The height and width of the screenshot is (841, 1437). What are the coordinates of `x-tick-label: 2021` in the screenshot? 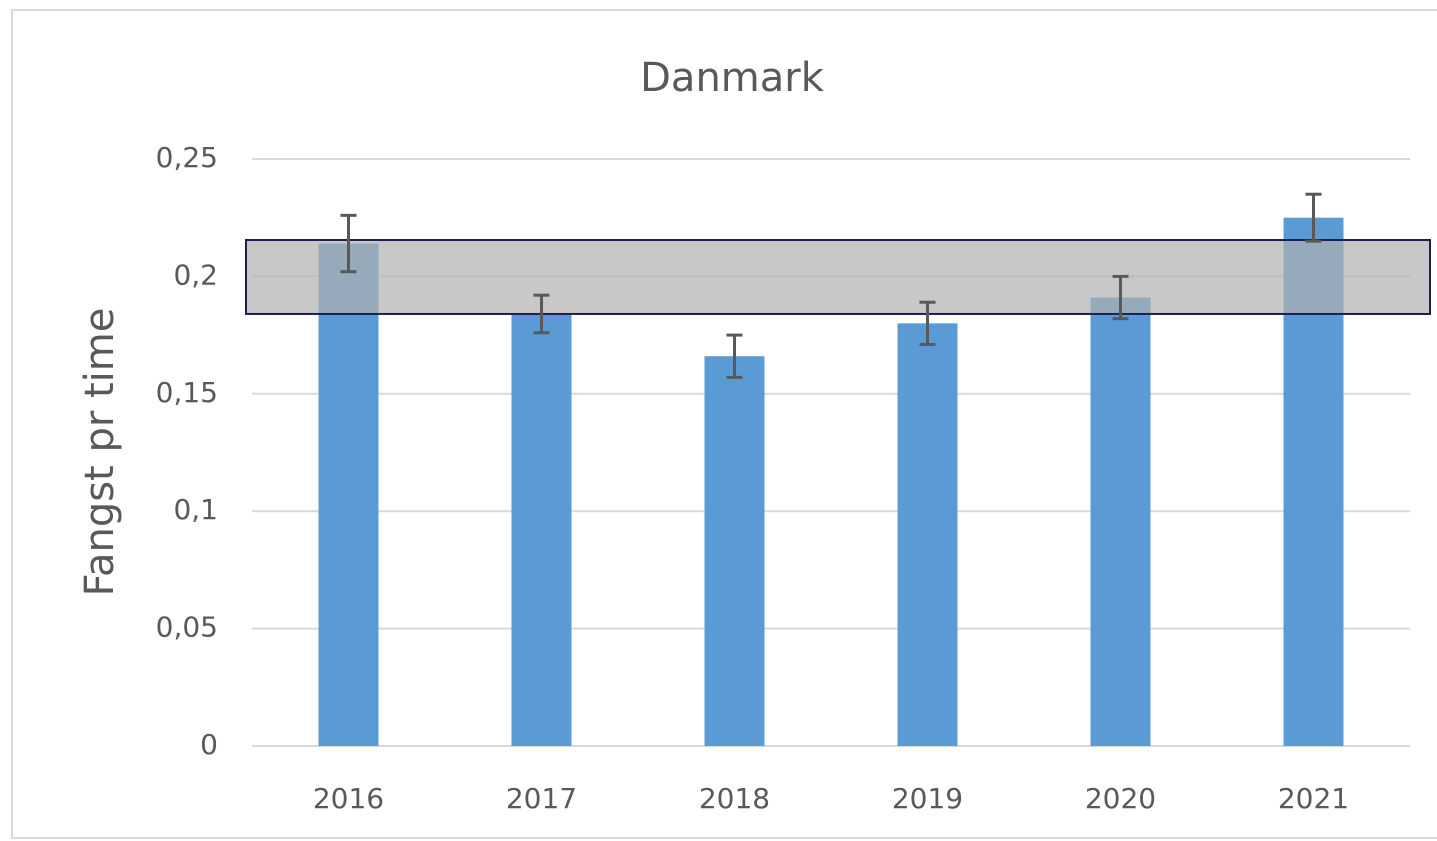 It's located at (1313, 798).